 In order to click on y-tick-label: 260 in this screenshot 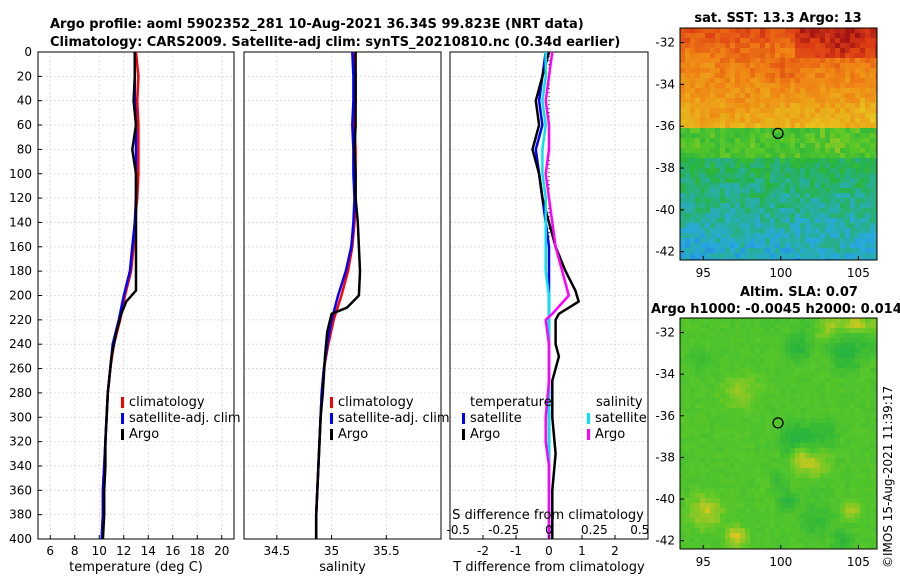, I will do `click(20, 369)`.